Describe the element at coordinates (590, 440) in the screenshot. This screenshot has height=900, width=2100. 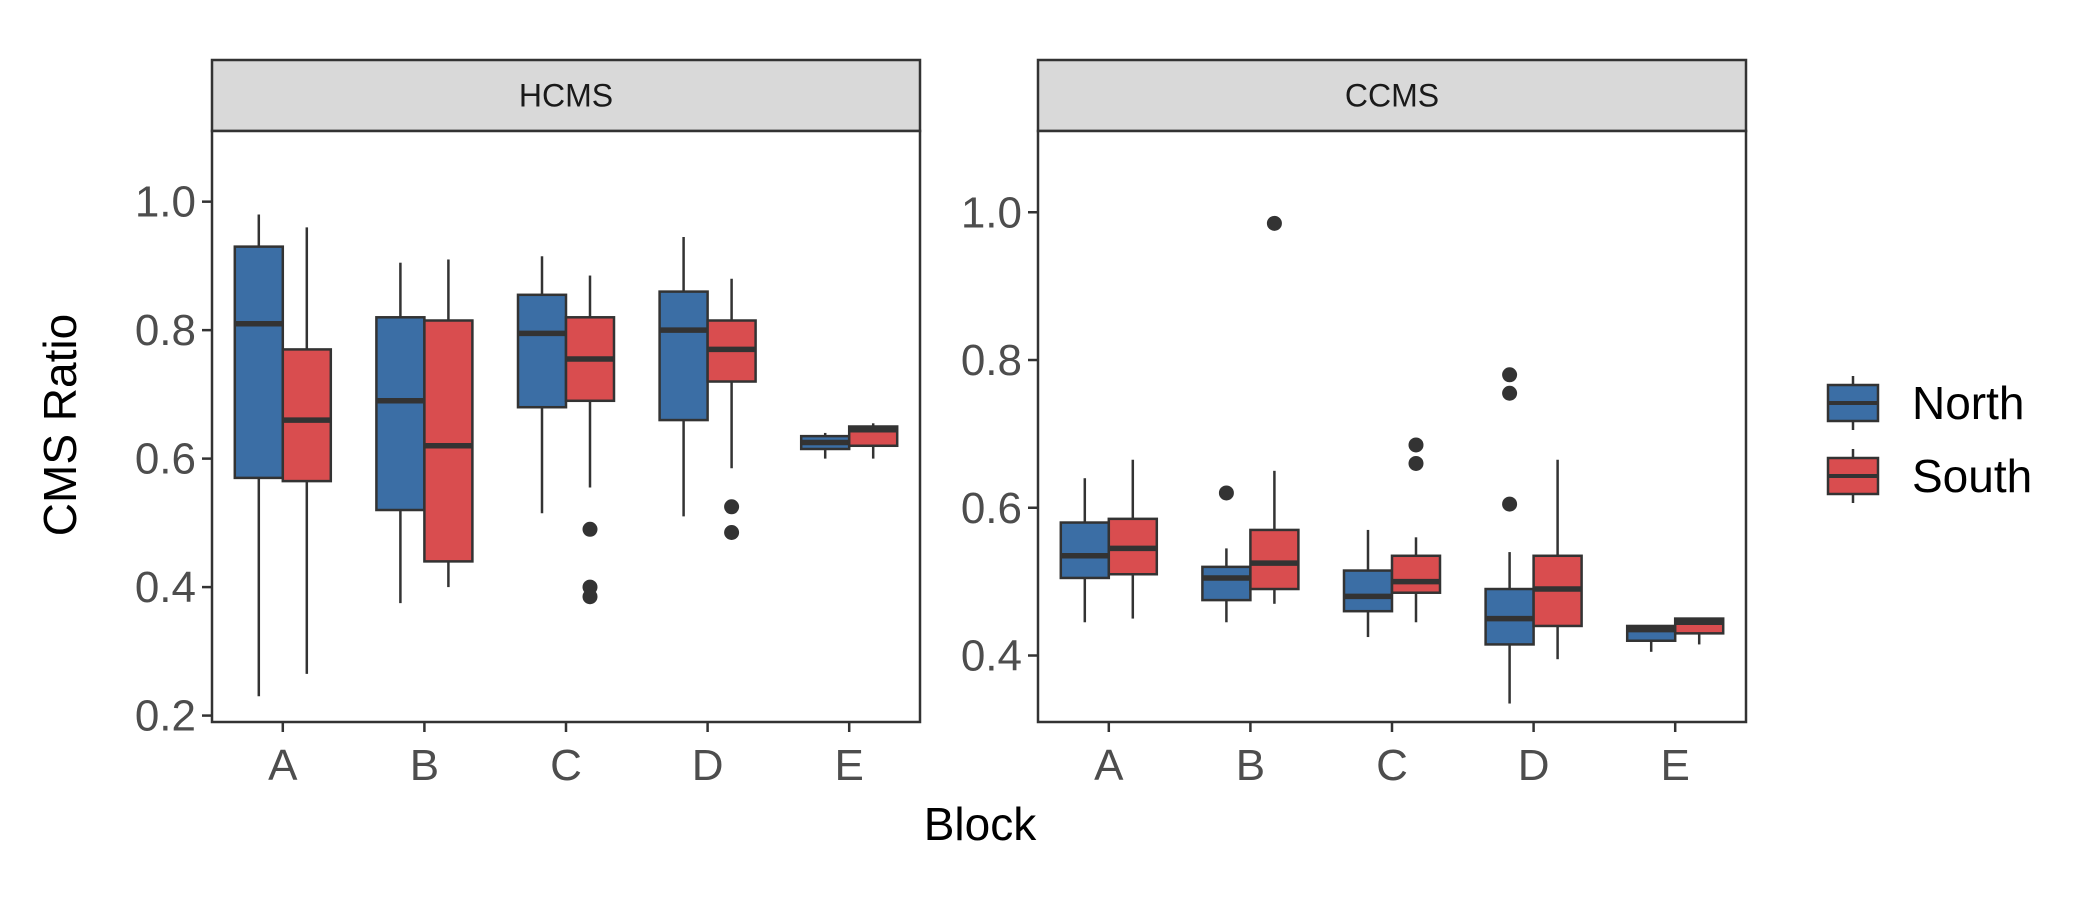
I see `box-hcms-south-c` at that location.